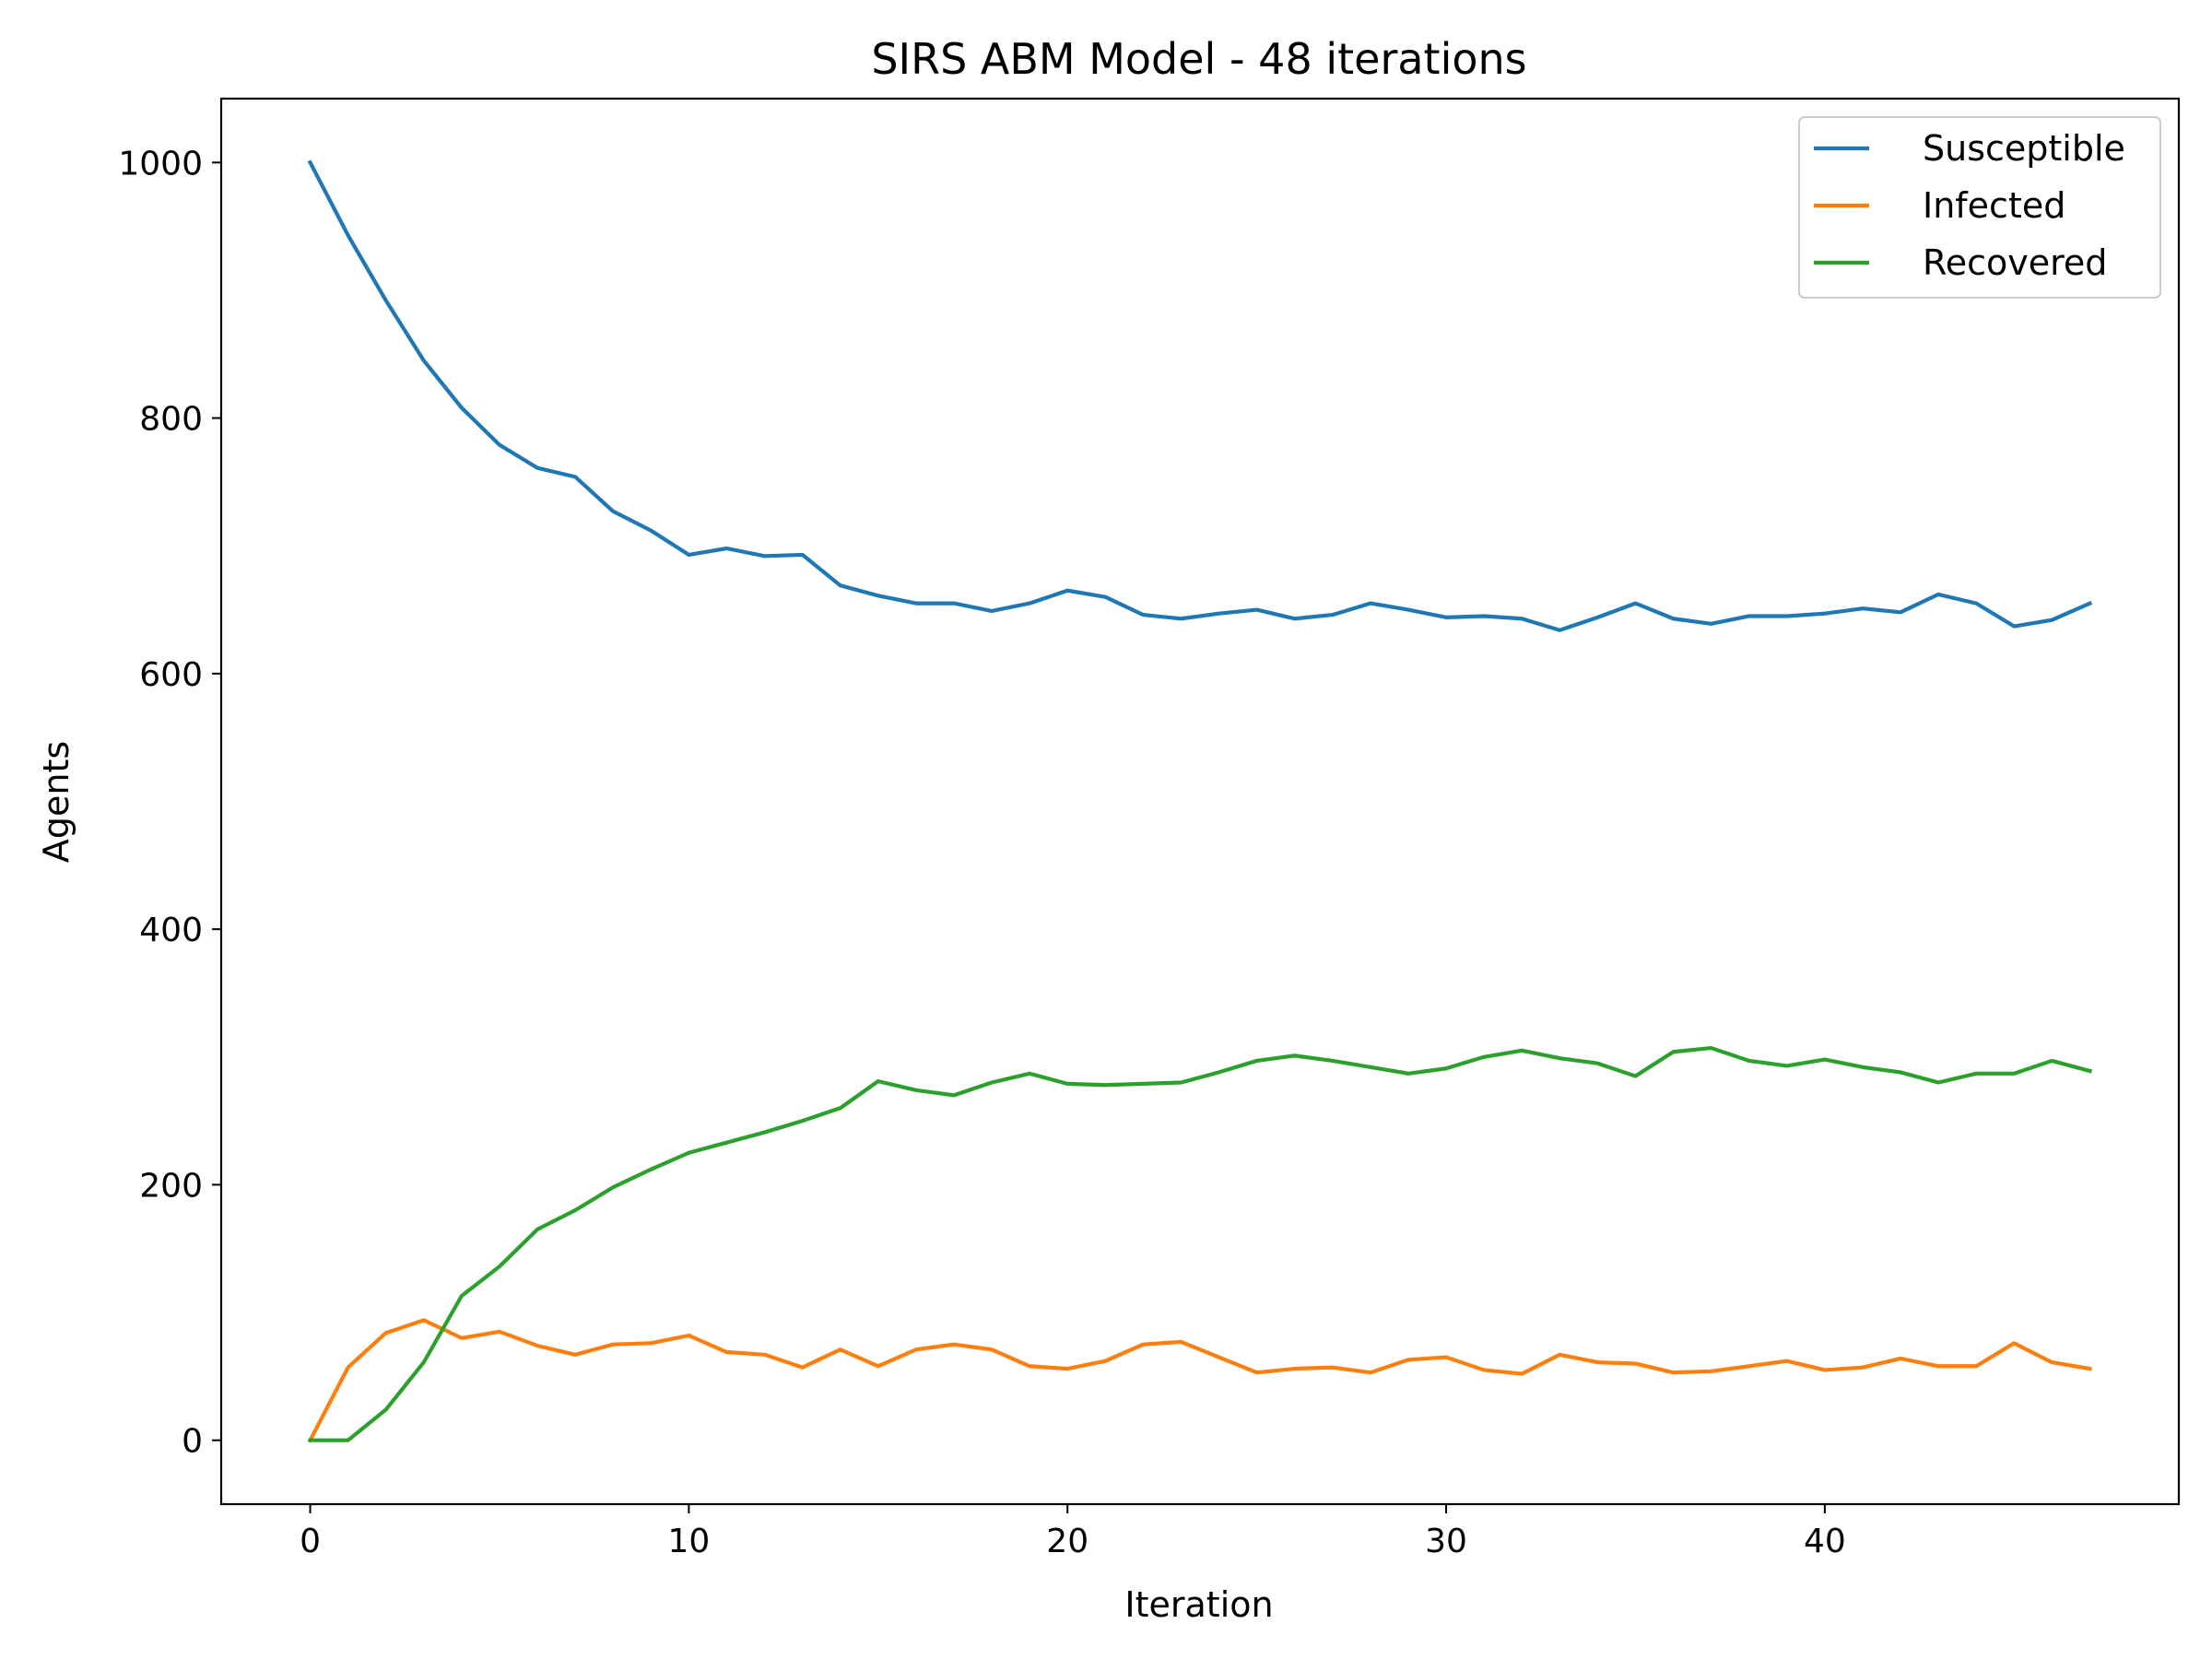 The image size is (2212, 1659). Describe the element at coordinates (169, 803) in the screenshot. I see `y-axis: 0 200 400 600 800 1000` at that location.